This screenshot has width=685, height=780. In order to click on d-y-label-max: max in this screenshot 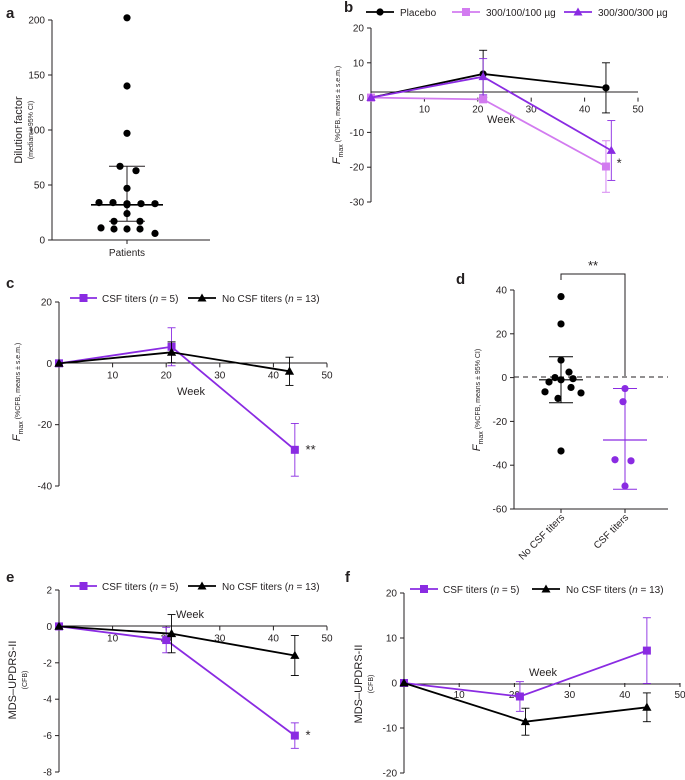, I will do `click(481, 438)`.